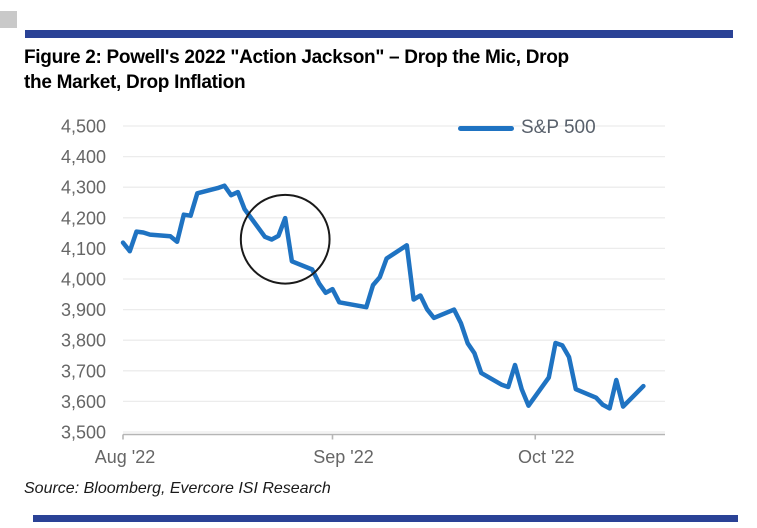 This screenshot has width=757, height=528. What do you see at coordinates (83, 157) in the screenshot?
I see `y-axis-tick-label: 4,400` at bounding box center [83, 157].